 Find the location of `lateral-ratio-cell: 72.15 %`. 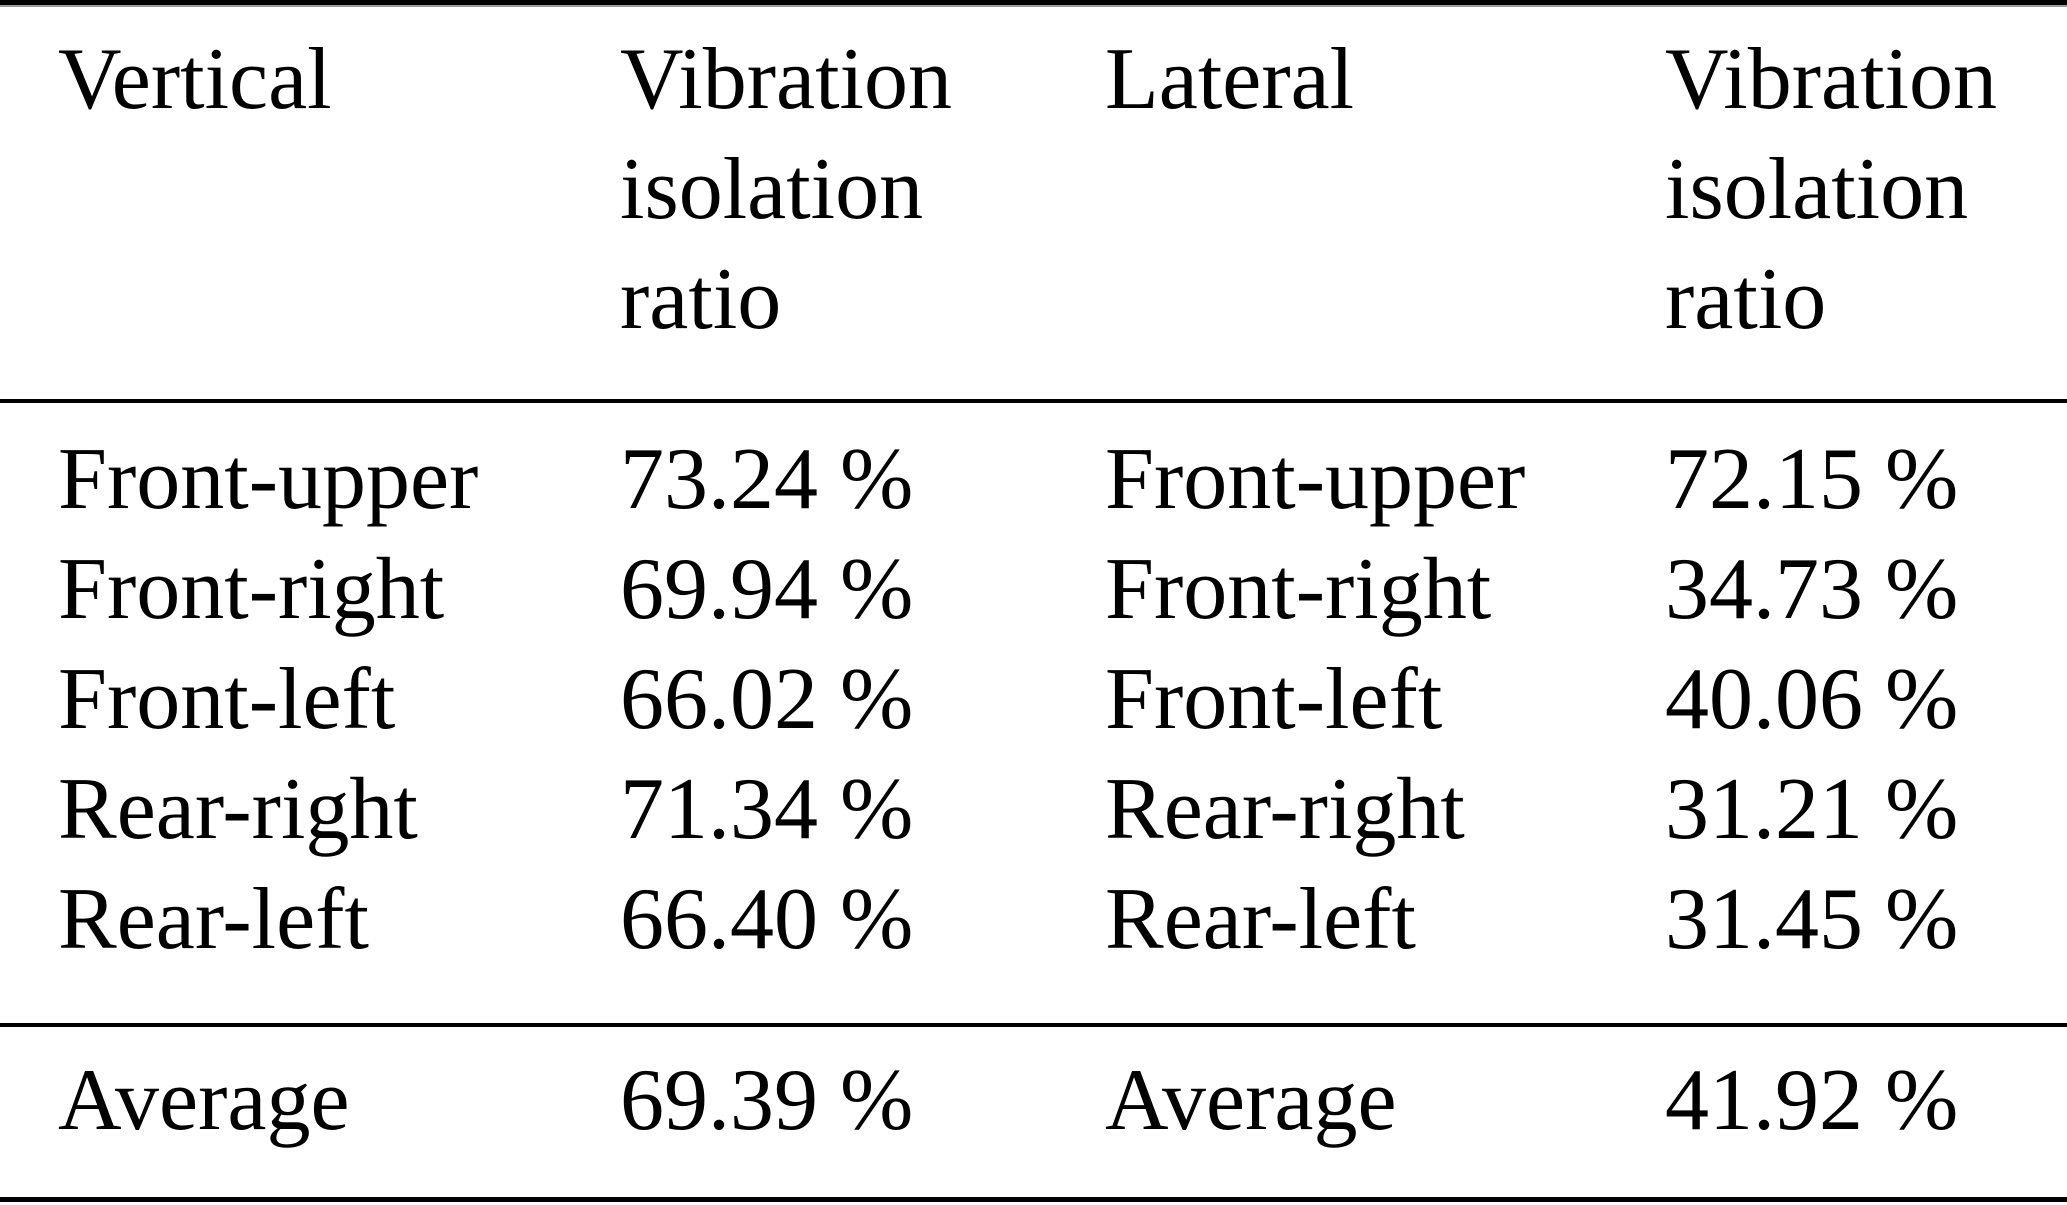

lateral-ratio-cell: 72.15 % is located at coordinates (1812, 479).